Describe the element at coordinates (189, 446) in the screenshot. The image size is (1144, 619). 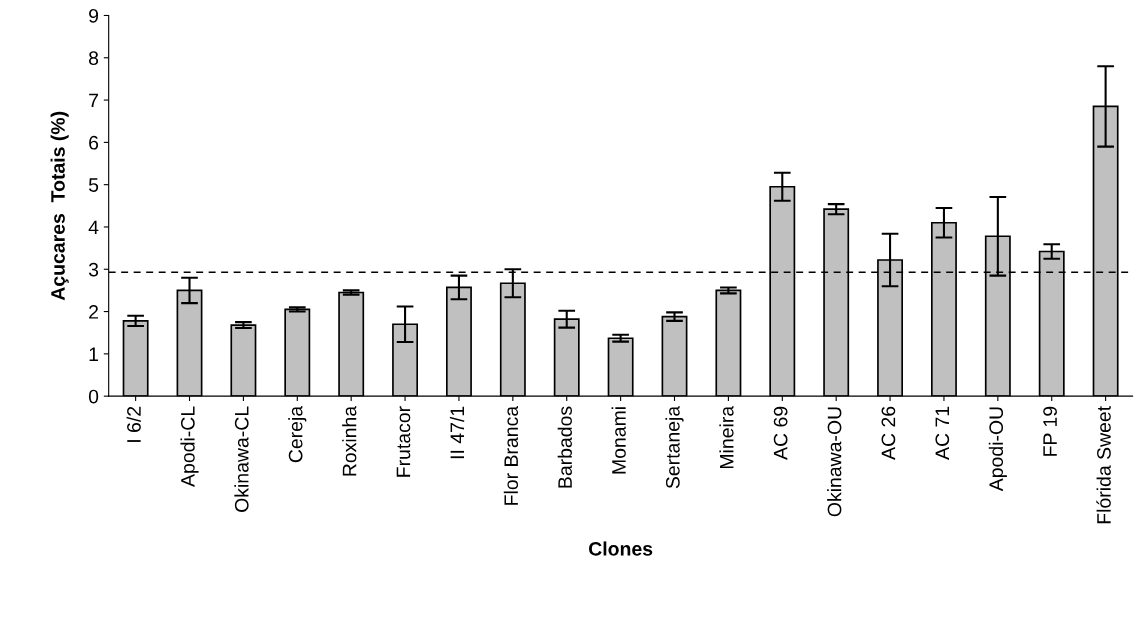
I see `x-tick-label: Apodi-CL` at that location.